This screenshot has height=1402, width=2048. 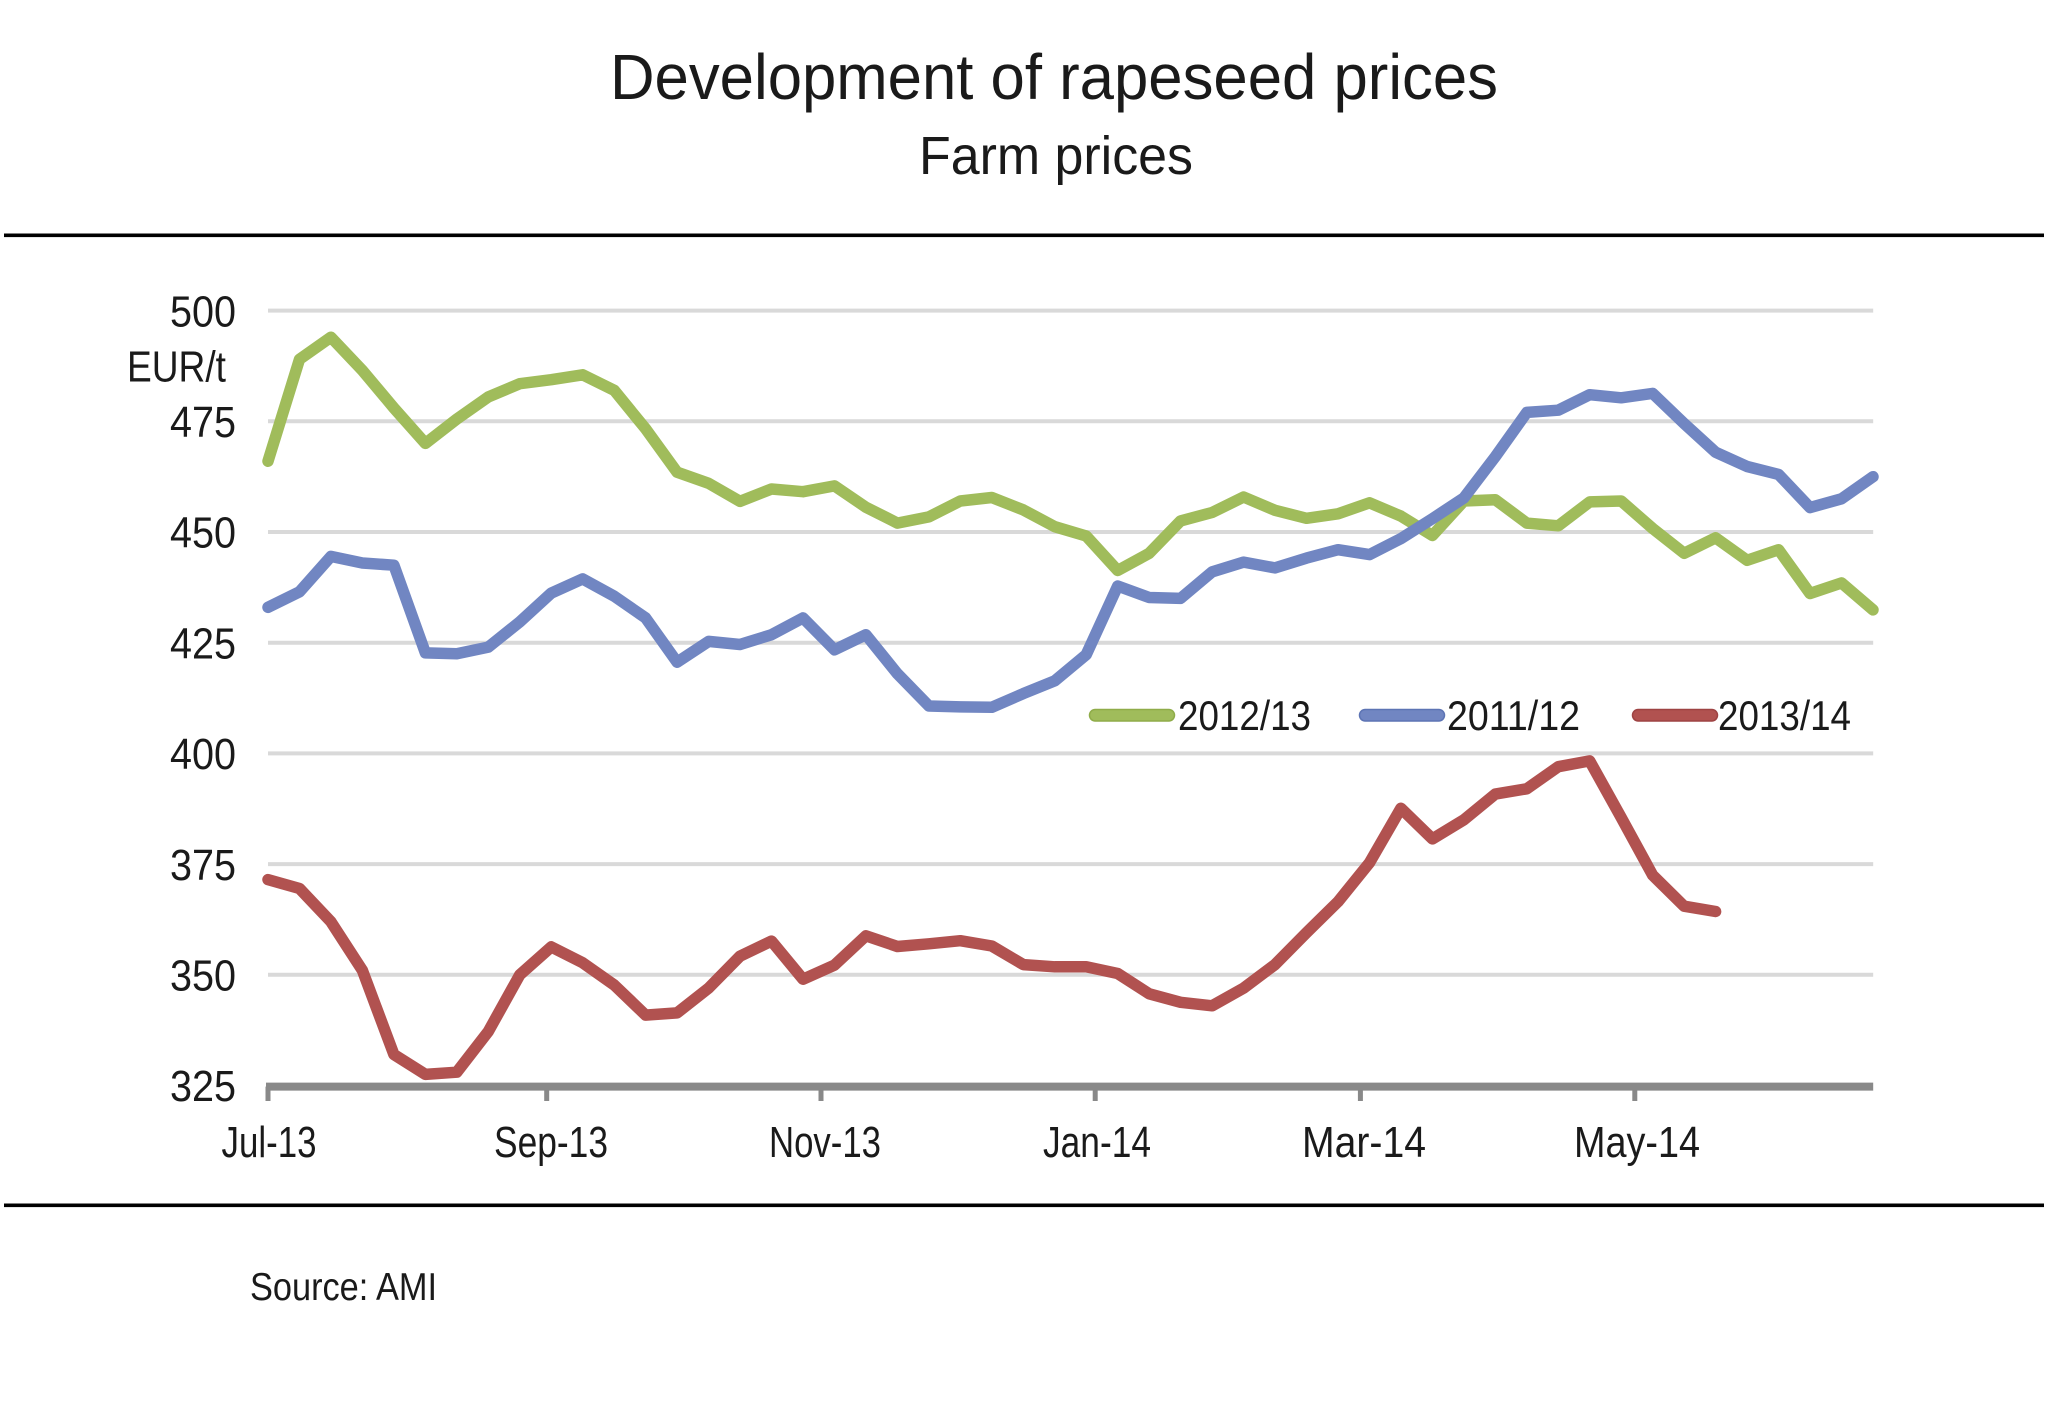 I want to click on svg-text: 425, so click(x=203, y=643).